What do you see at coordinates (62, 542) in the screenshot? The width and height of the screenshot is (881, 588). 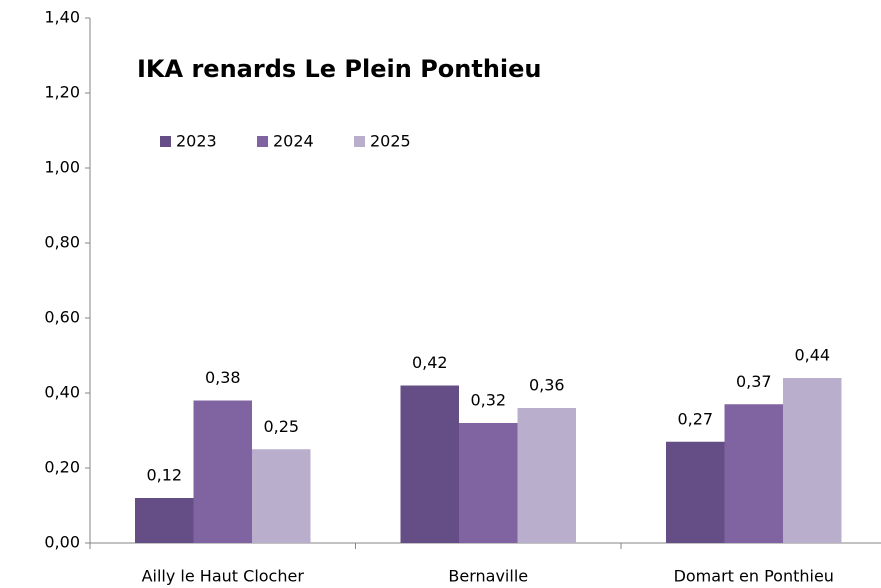 I see `y-tick-label: 0,00` at bounding box center [62, 542].